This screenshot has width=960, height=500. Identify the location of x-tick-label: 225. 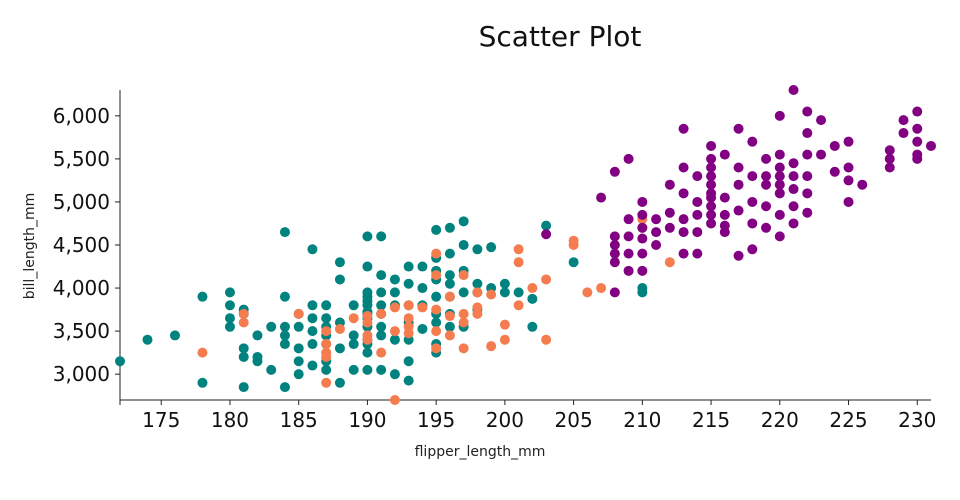
(848, 420).